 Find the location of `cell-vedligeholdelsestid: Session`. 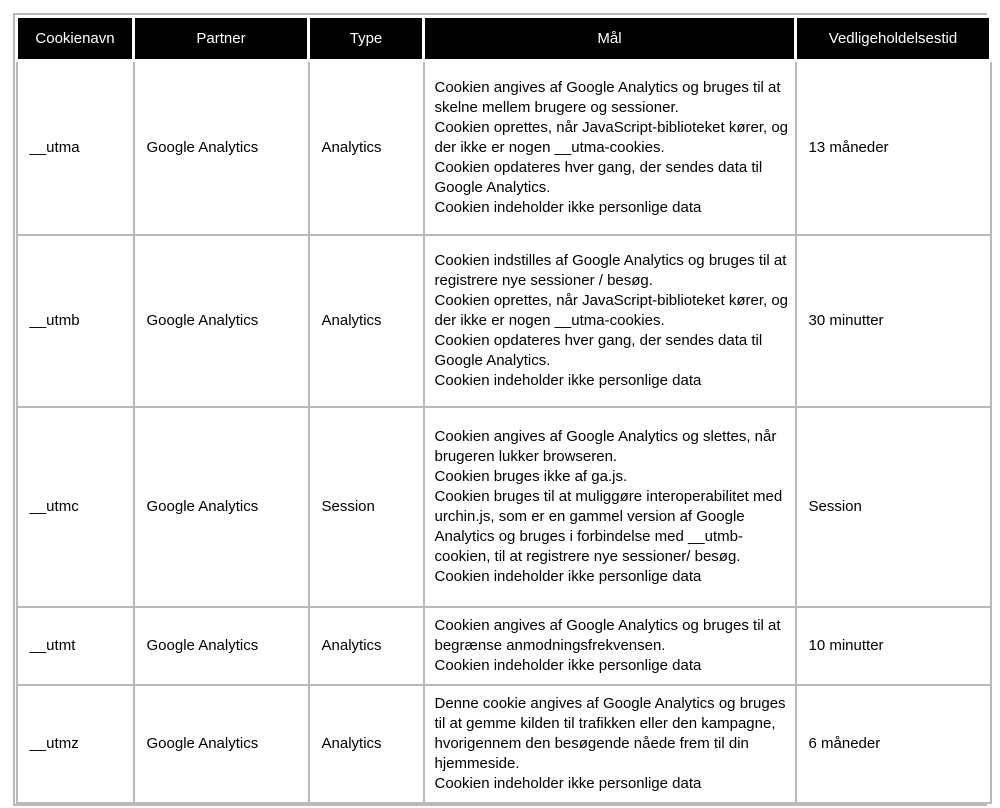

cell-vedligeholdelsestid: Session is located at coordinates (893, 506).